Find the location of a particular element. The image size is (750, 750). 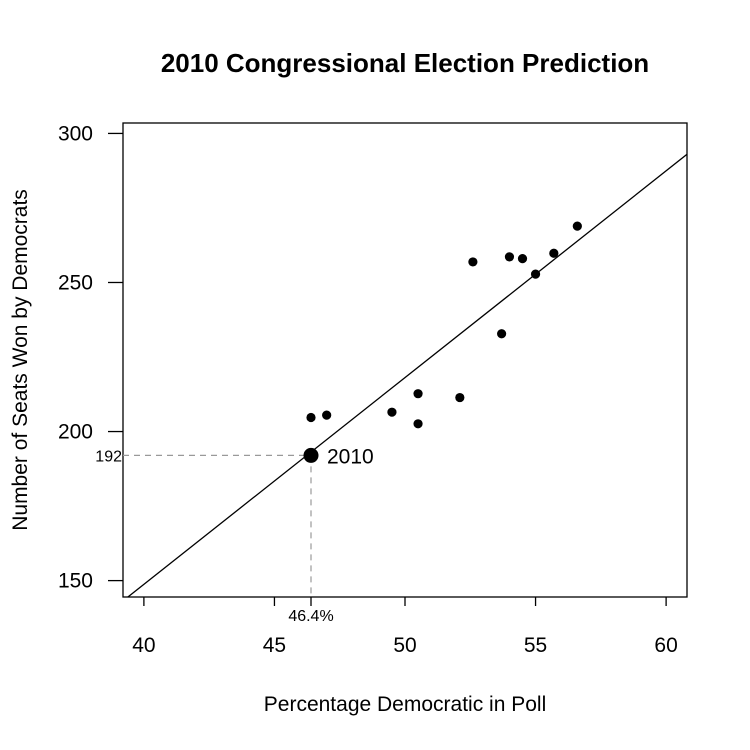

highlight-group: 2010 is located at coordinates (338, 456).